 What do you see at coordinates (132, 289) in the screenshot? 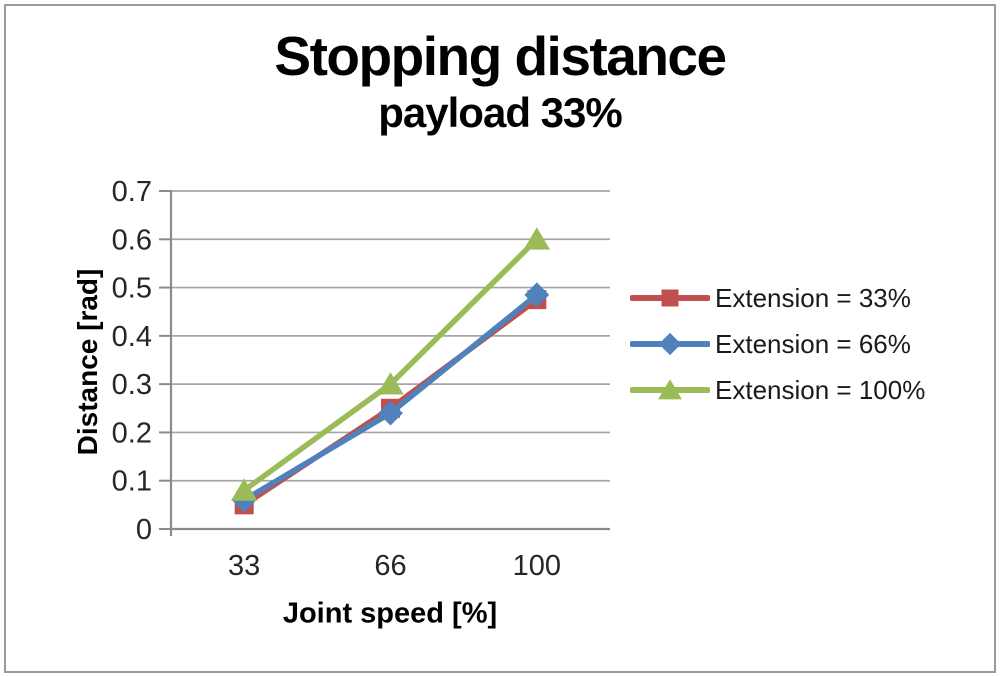
I see `y-tick-label: 0.5` at bounding box center [132, 289].